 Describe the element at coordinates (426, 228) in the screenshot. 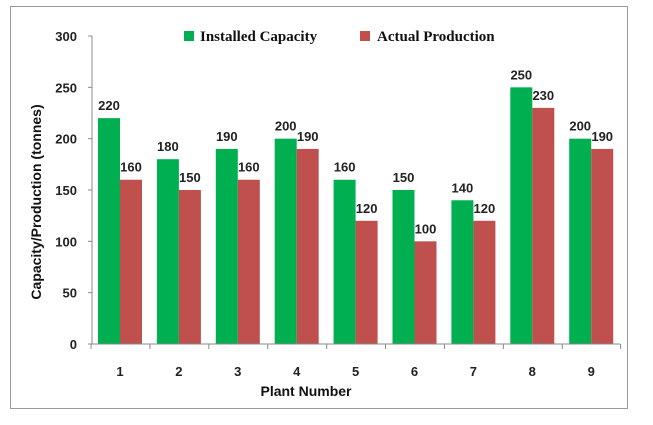

I see `data-label: 100` at that location.